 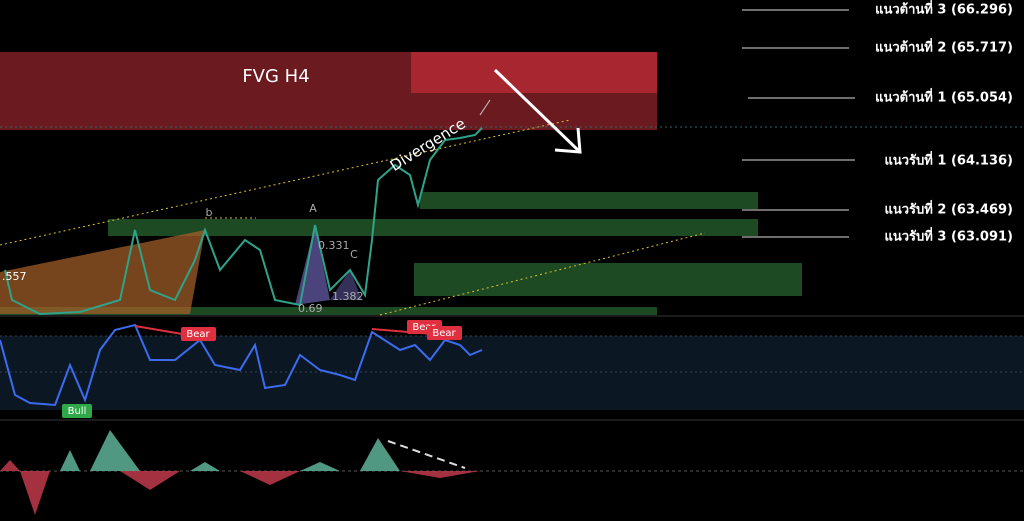 I want to click on level-label: แนวรับที่ 1 (64.136), so click(x=948, y=160).